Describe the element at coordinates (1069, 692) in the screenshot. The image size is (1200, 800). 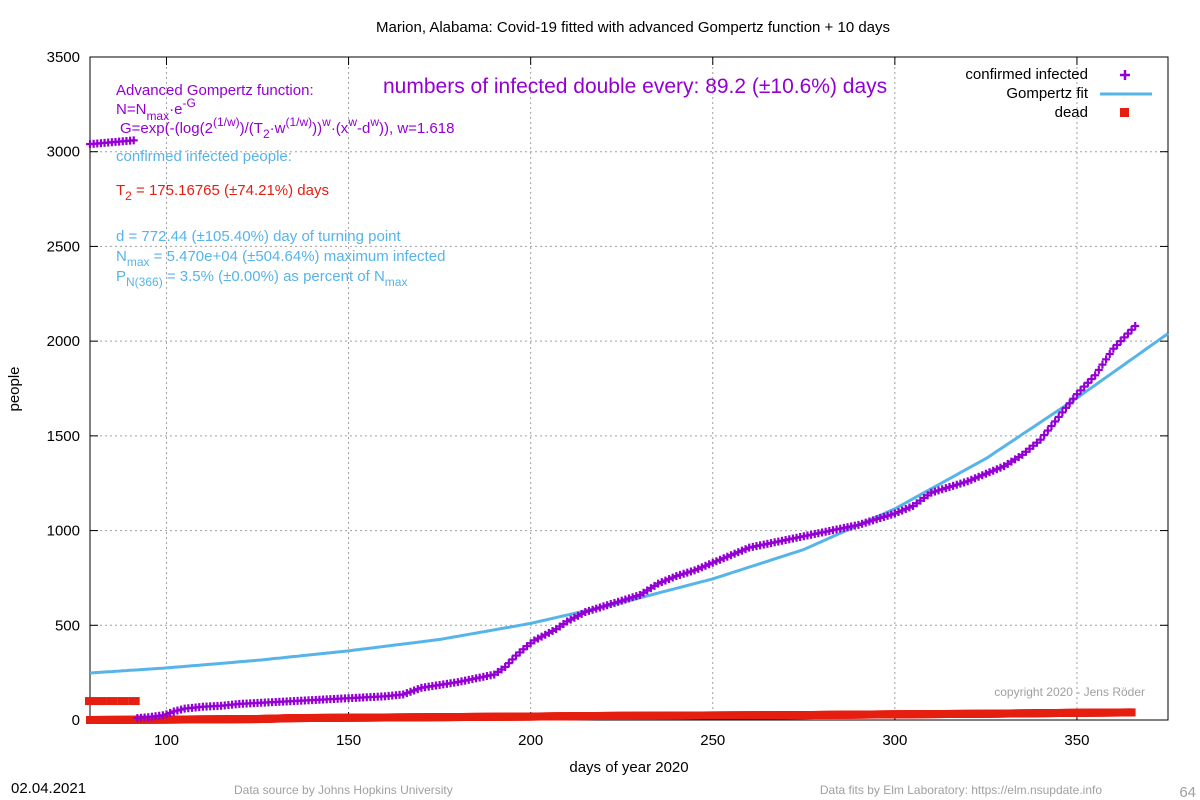
I see `copyright-text: copyright 2020 - Jens Röder` at that location.